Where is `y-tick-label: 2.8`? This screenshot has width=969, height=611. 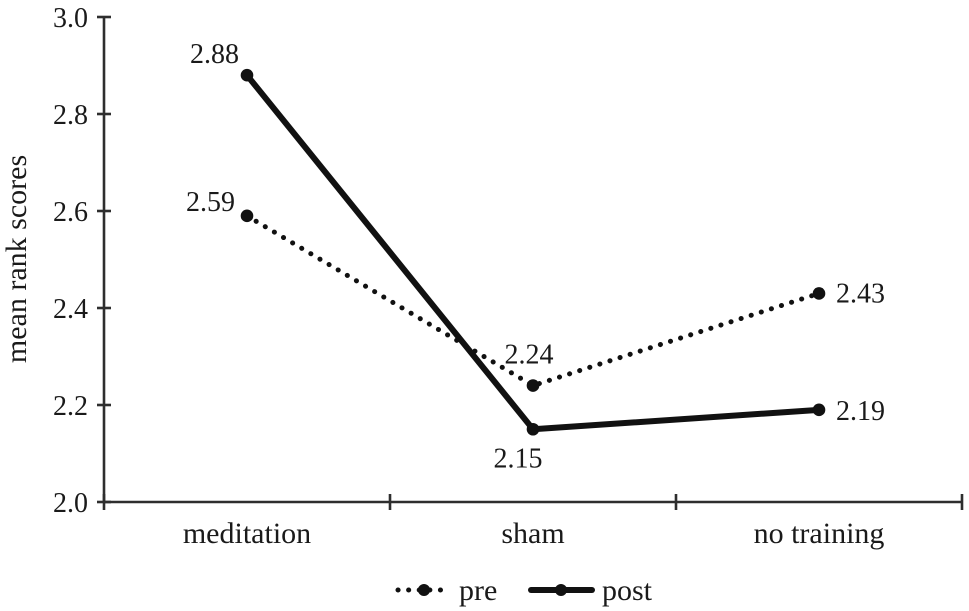 y-tick-label: 2.8 is located at coordinates (70, 115).